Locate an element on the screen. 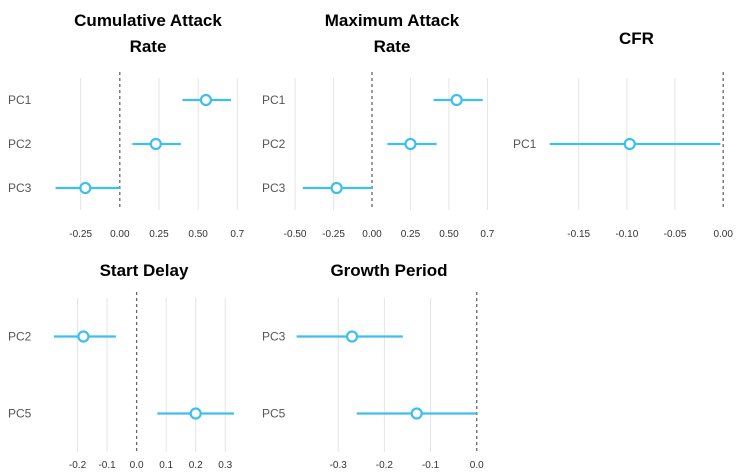  panel-title: Cumulative Attack is located at coordinates (148, 20).